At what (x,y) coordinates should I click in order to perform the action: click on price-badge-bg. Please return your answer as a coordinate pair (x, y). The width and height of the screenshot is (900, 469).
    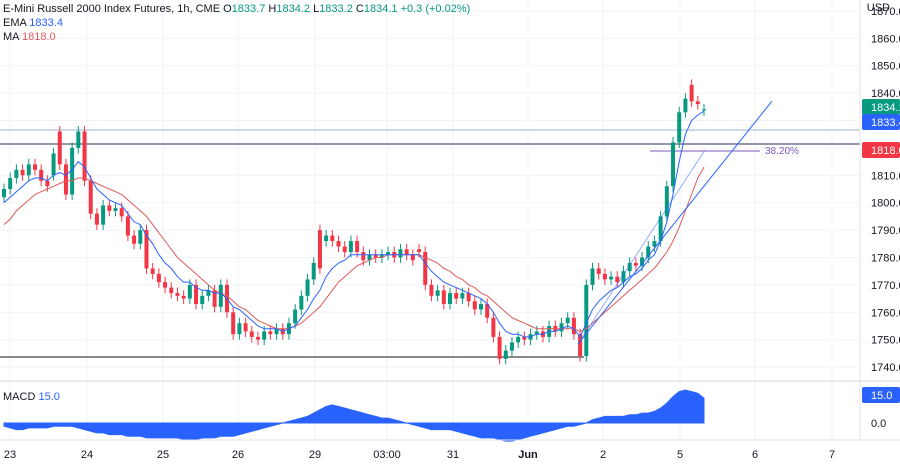
    Looking at the image, I should click on (881, 107).